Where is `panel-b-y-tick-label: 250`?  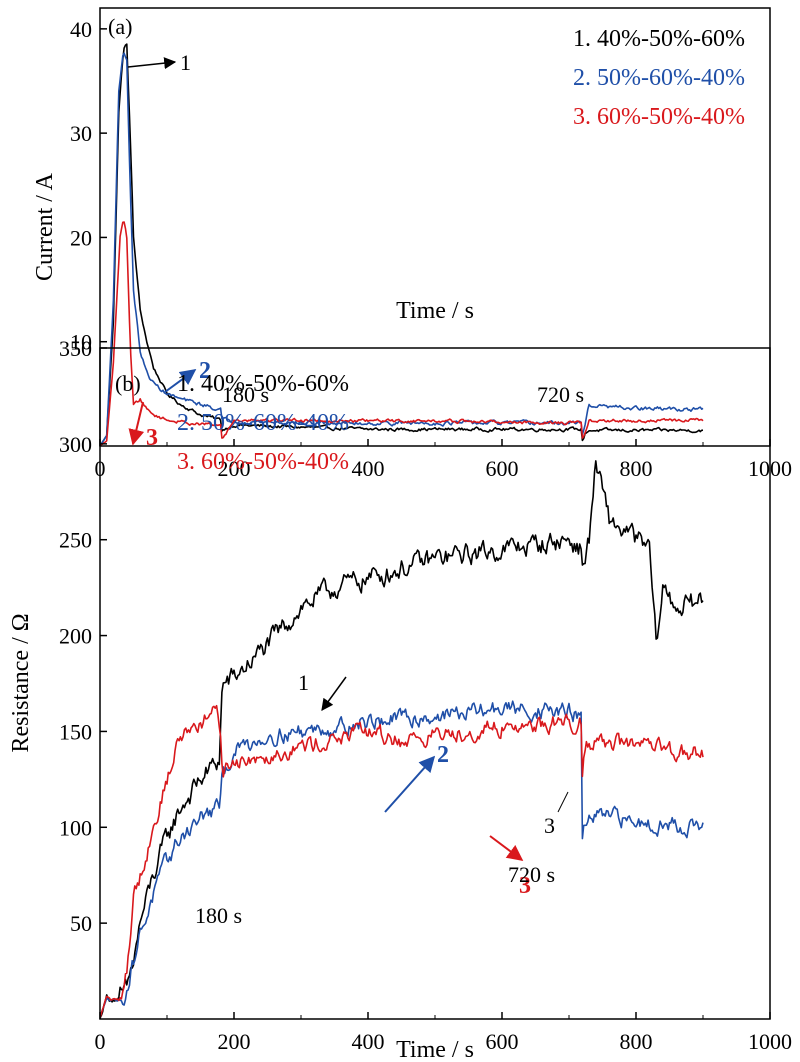 panel-b-y-tick-label: 250 is located at coordinates (75, 540).